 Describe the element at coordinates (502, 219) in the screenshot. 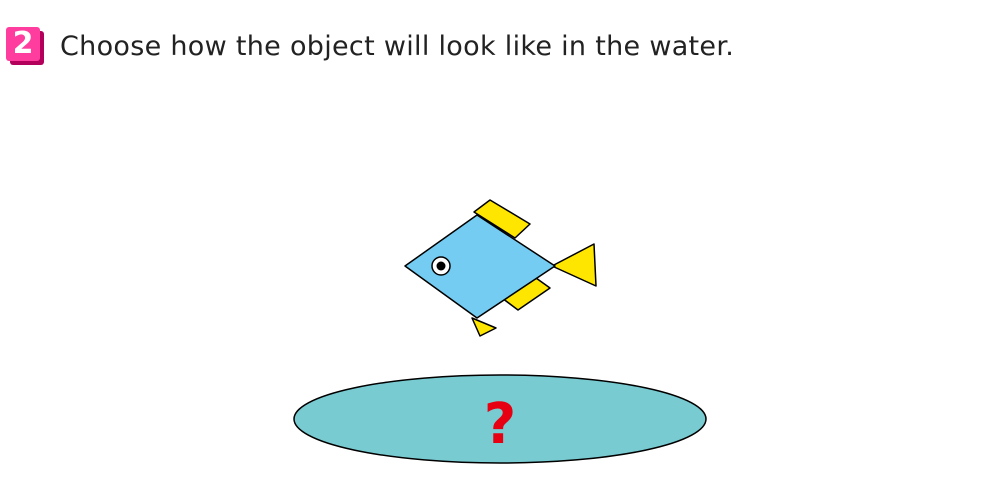

I see `fish-top-fin` at that location.